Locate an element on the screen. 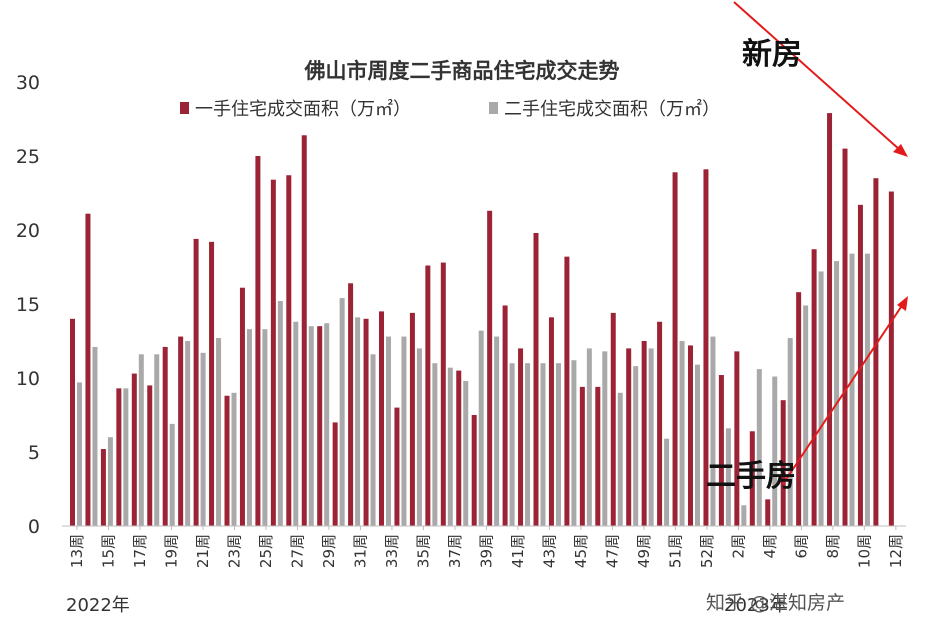  x-tick-label: 29周 is located at coordinates (329, 551).